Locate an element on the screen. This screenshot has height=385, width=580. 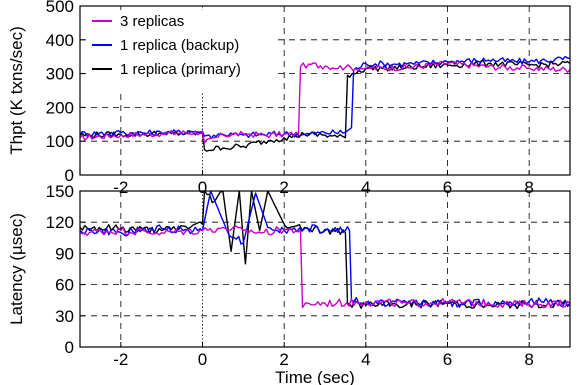
y-tick-label: 90 is located at coordinates (64, 253).